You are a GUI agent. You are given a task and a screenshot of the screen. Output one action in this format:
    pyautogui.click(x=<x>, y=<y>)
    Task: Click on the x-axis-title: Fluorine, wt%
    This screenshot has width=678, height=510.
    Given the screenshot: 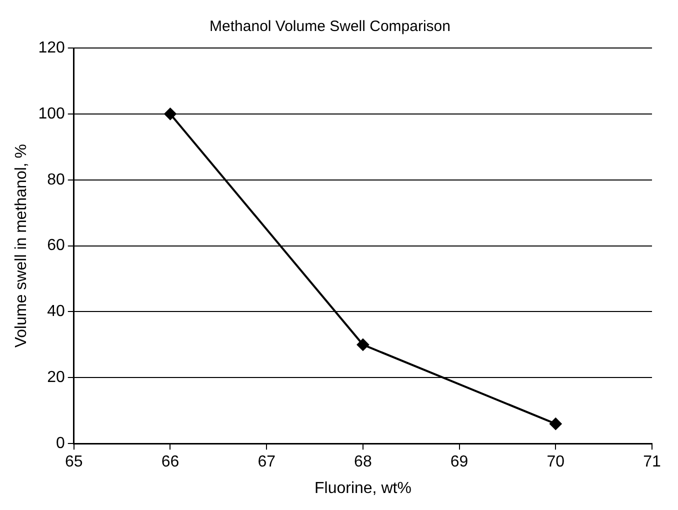 What is the action you would take?
    pyautogui.click(x=363, y=488)
    